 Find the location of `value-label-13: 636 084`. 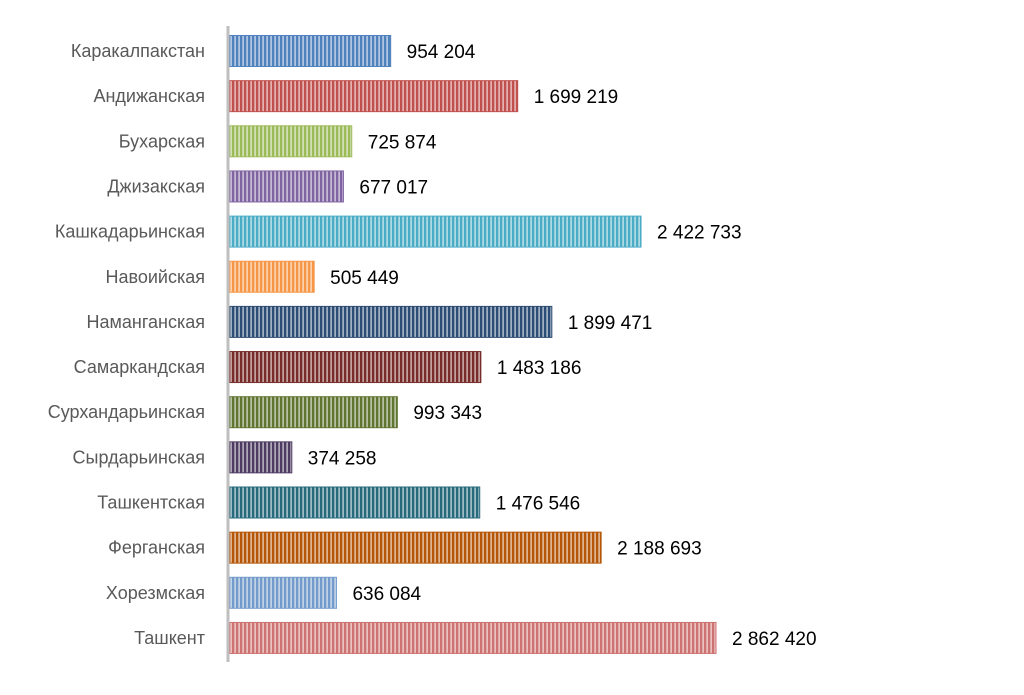

value-label-13: 636 084 is located at coordinates (386, 594).